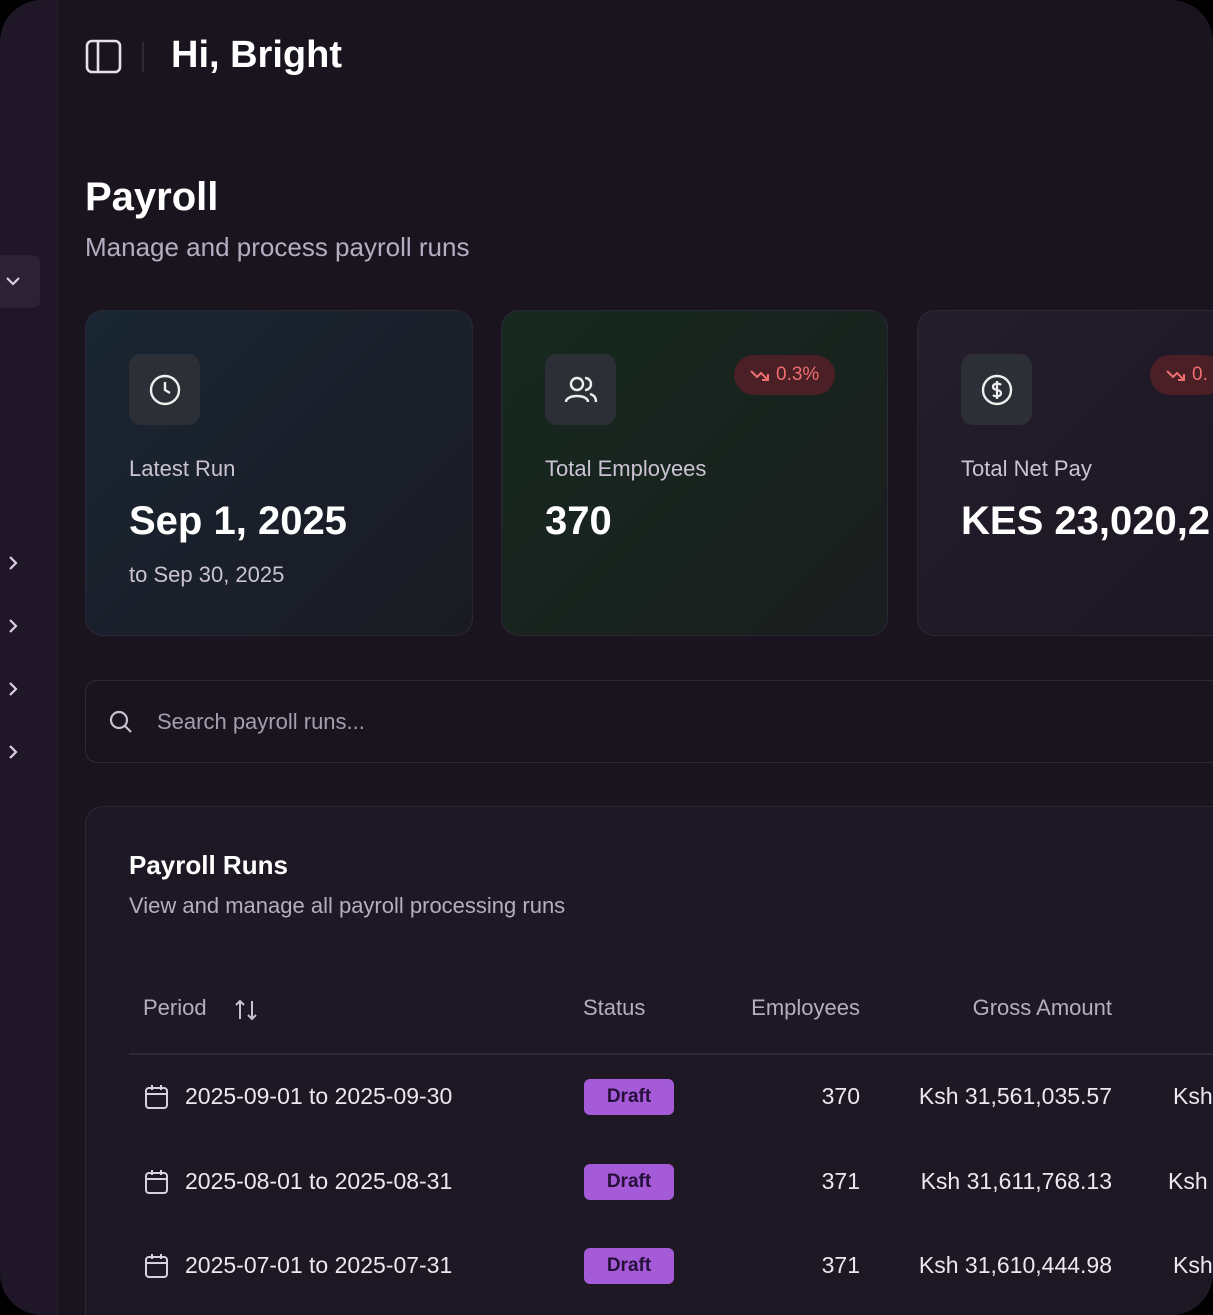 The height and width of the screenshot is (1315, 1213). I want to click on table-title: Payroll Runs, so click(208, 865).